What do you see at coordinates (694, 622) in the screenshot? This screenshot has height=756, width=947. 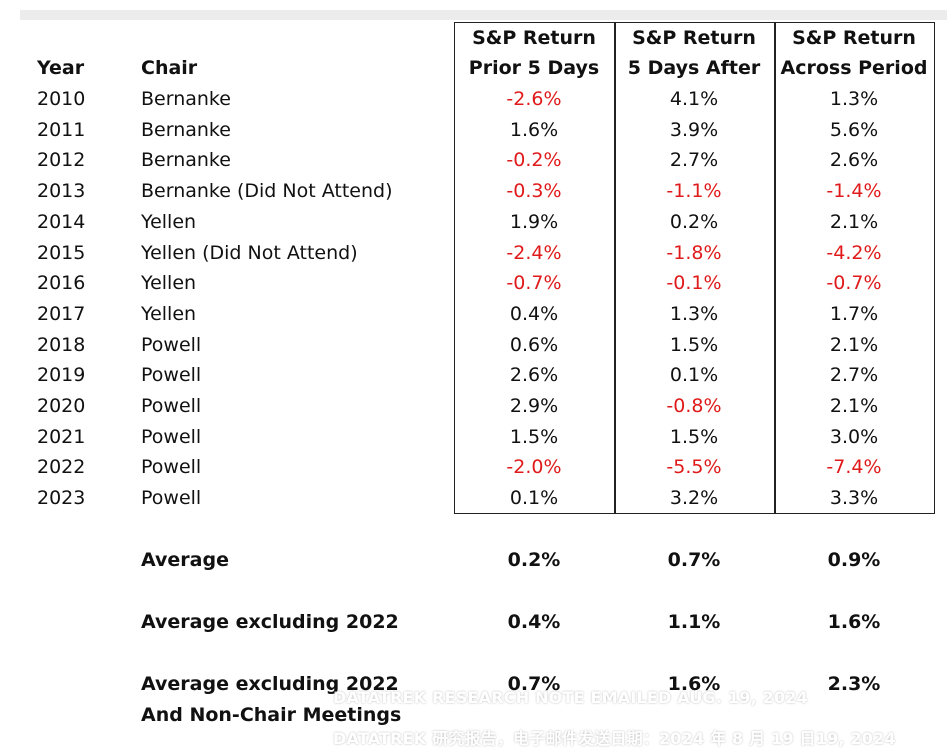 I see `summary-after: 1.1%` at bounding box center [694, 622].